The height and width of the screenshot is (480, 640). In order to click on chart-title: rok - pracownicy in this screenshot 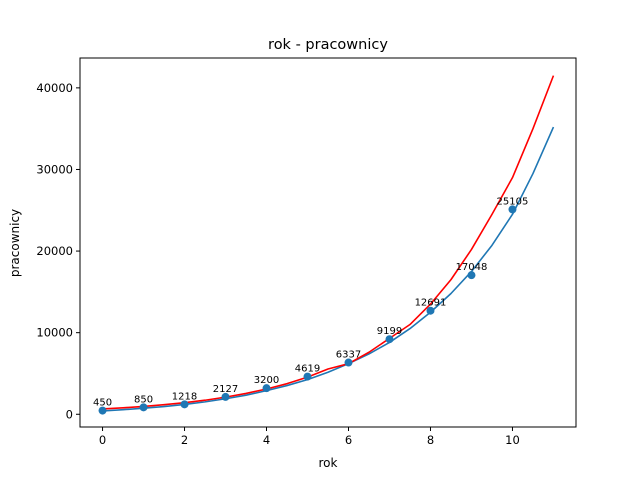, I will do `click(328, 45)`.